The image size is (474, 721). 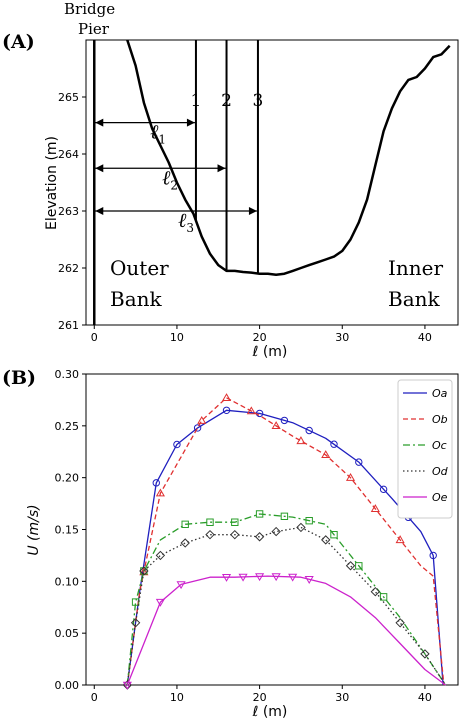 What do you see at coordinates (426, 445) in the screenshot?
I see `legend-items: Oa Ob Oc Od Oe` at bounding box center [426, 445].